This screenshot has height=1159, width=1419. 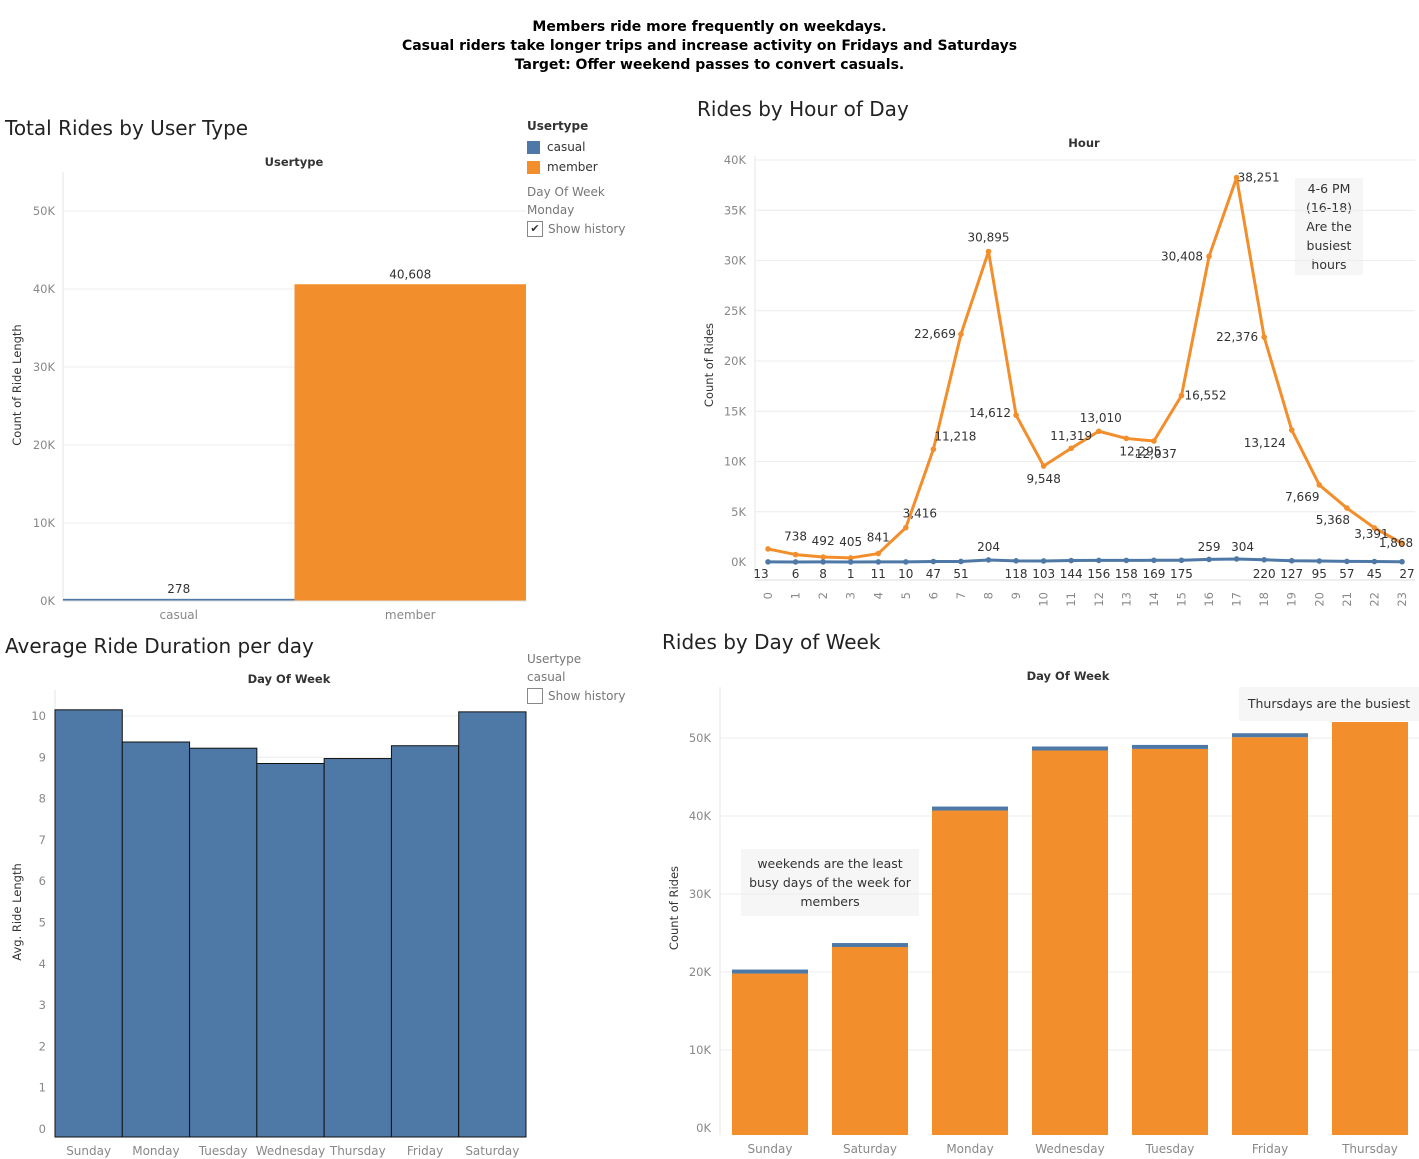 What do you see at coordinates (823, 541) in the screenshot?
I see `member-data-label: 492` at bounding box center [823, 541].